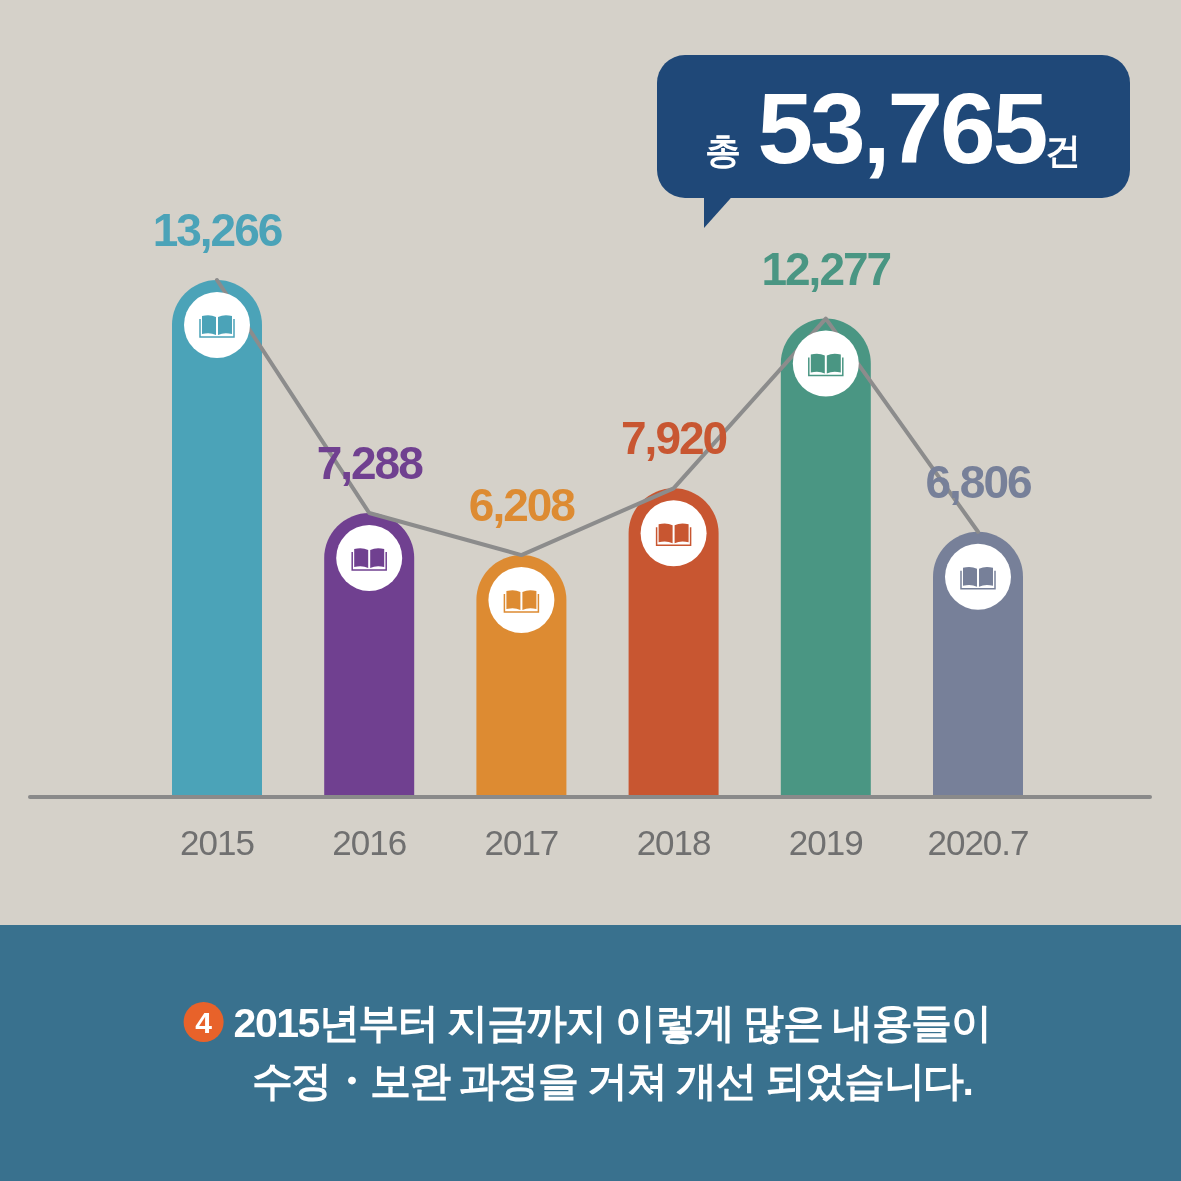  I want to click on text: 4, so click(204, 1022).